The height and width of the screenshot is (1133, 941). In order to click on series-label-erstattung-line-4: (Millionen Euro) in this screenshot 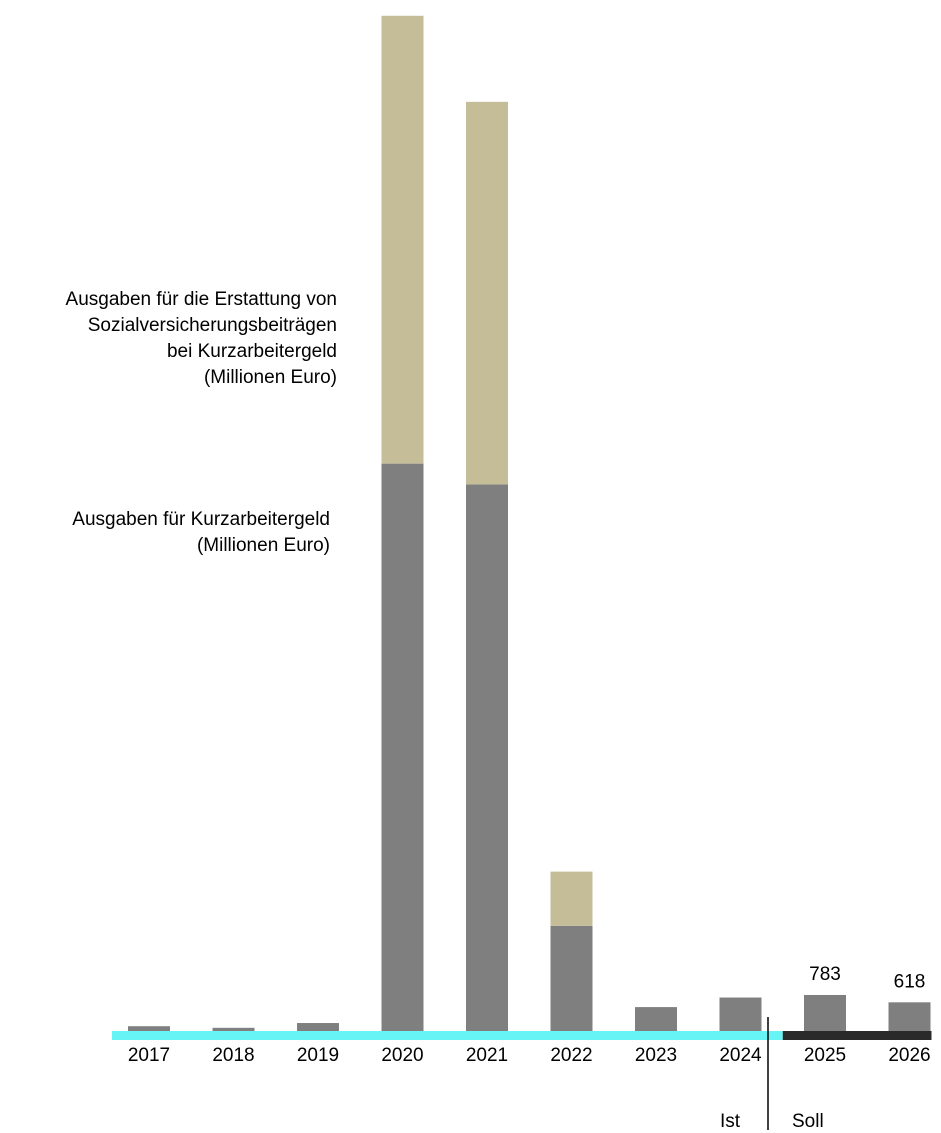, I will do `click(270, 377)`.